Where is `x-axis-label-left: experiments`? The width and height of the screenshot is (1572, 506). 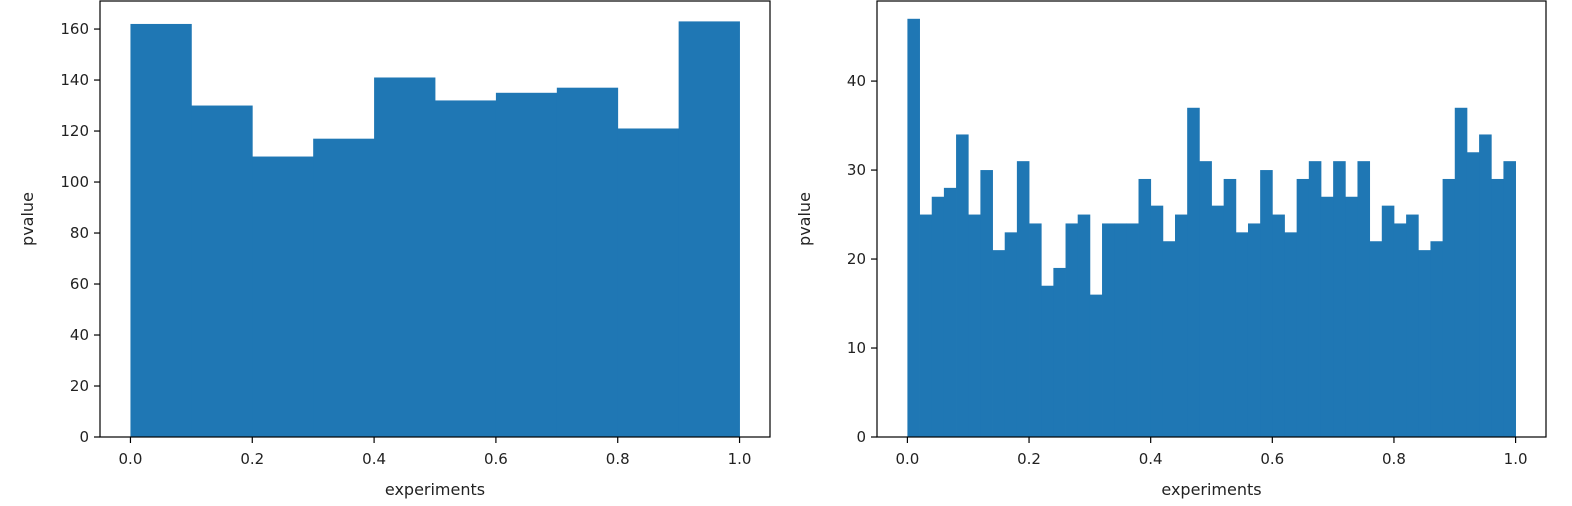
x-axis-label-left: experiments is located at coordinates (435, 489).